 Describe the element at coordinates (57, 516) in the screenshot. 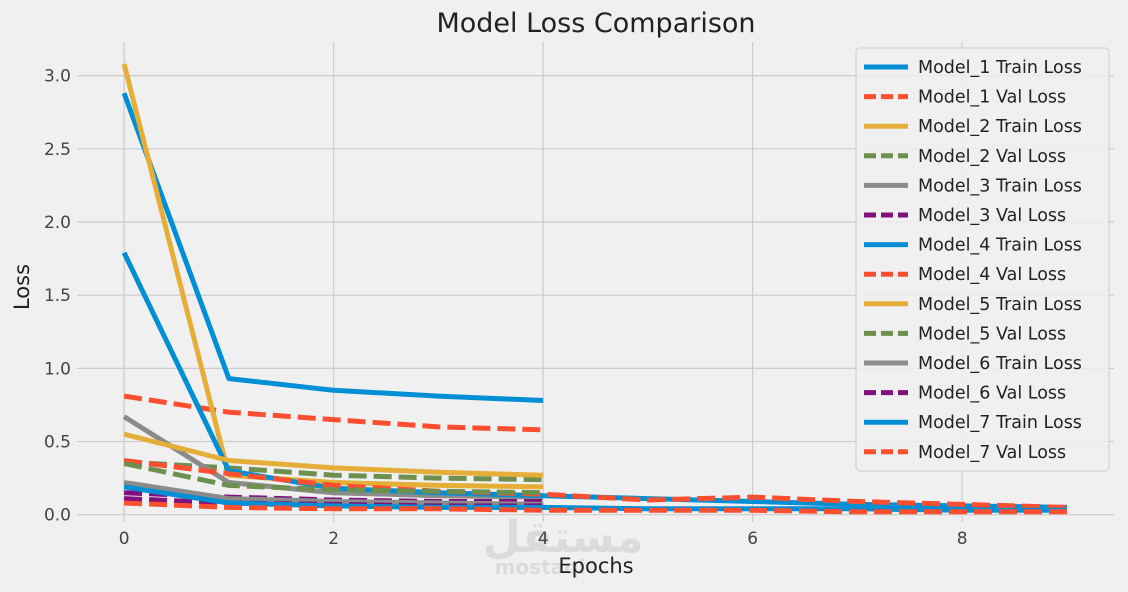

I see `y-tick-label: 0.0` at that location.